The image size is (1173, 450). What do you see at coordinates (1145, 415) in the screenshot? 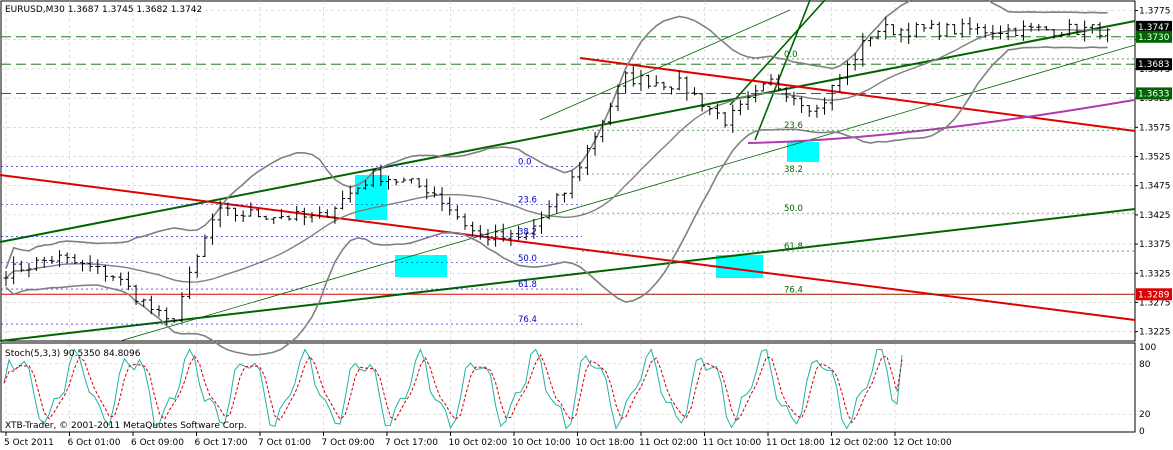
I see `stoch-tick-20: 20` at bounding box center [1145, 415].